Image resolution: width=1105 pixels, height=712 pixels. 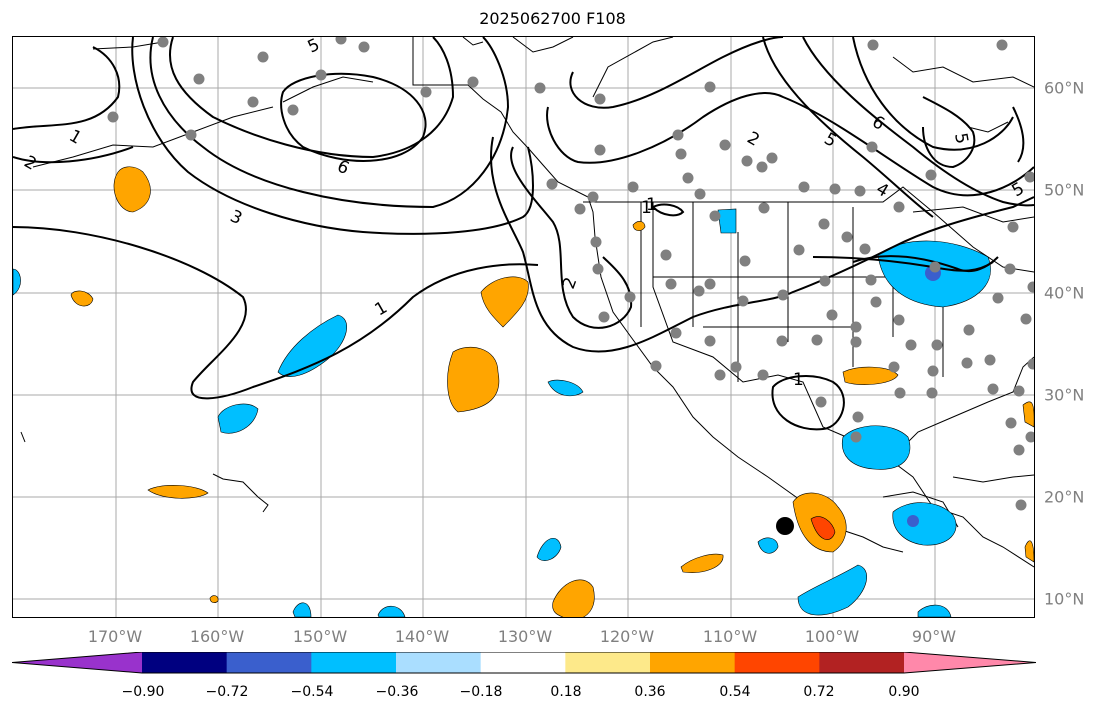 What do you see at coordinates (1064, 190) in the screenshot?
I see `lat-label: 50°N` at bounding box center [1064, 190].